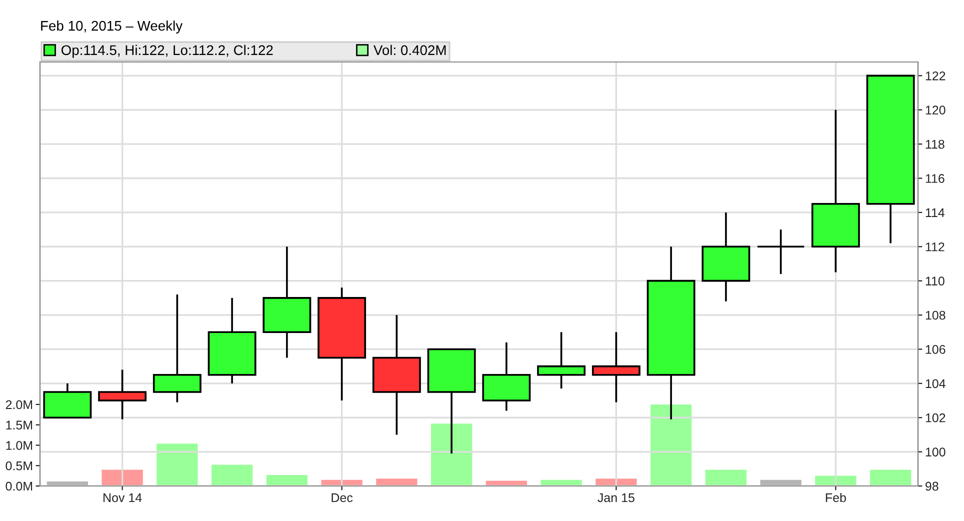 The width and height of the screenshot is (964, 521). Describe the element at coordinates (935, 178) in the screenshot. I see `y-tick-label: 116` at that location.